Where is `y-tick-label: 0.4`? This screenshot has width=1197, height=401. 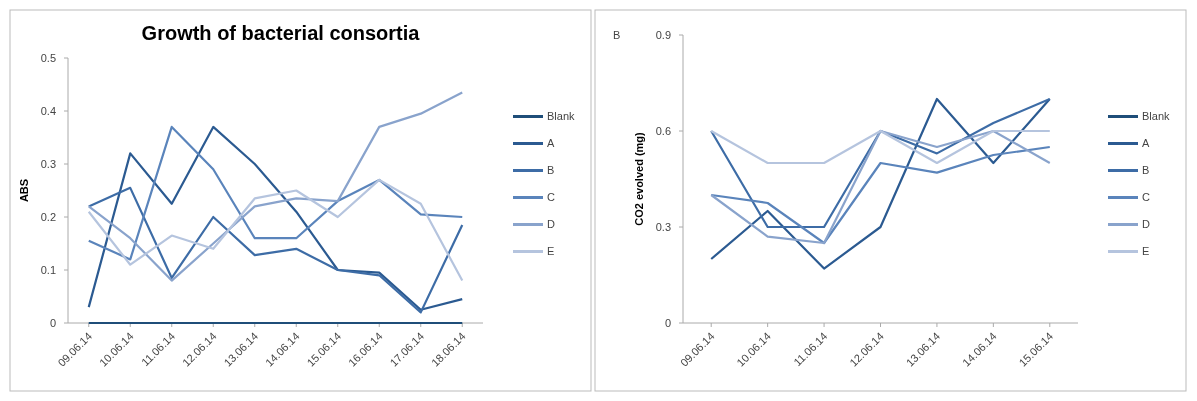
y-tick-label: 0.4 is located at coordinates (48, 110).